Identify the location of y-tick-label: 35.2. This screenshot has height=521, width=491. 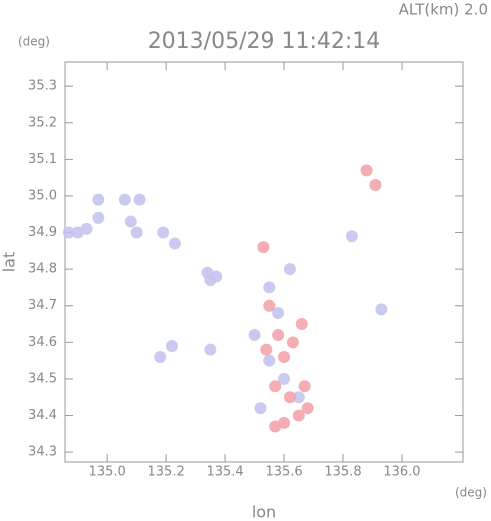
(42, 122).